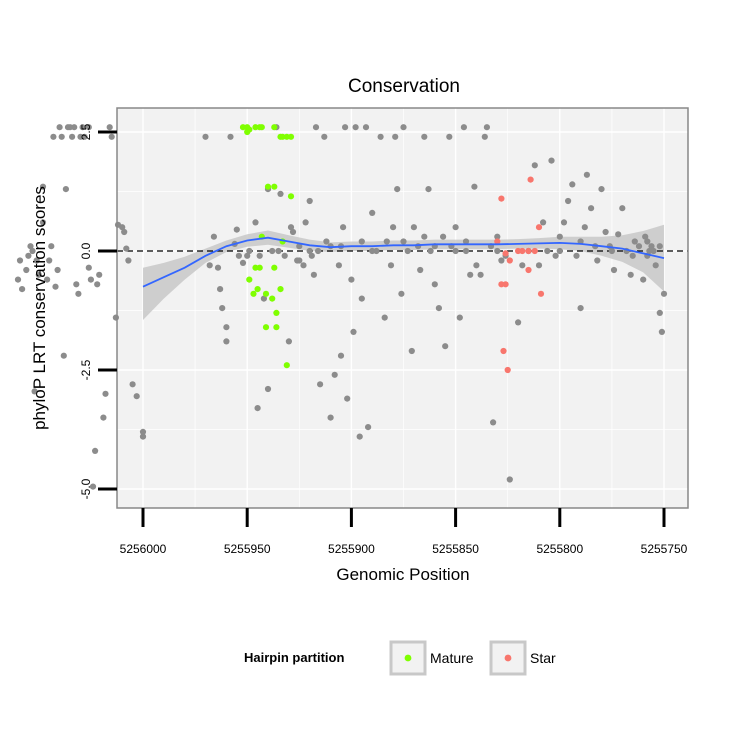 The height and width of the screenshot is (750, 750). What do you see at coordinates (86, 131) in the screenshot?
I see `y-tick-label: 2.5` at bounding box center [86, 131].